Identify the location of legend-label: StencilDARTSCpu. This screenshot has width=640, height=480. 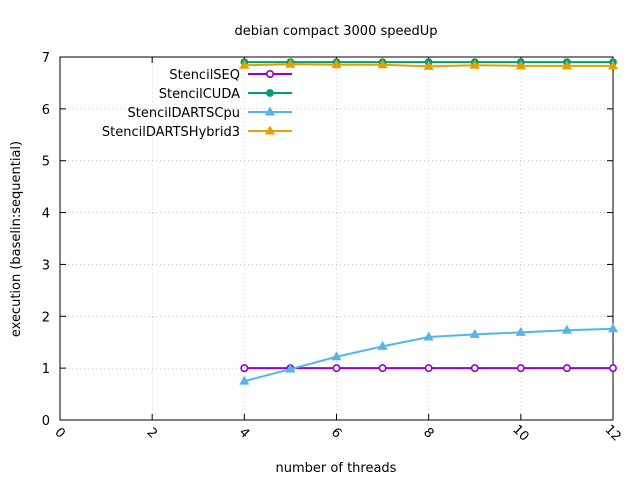
(184, 113).